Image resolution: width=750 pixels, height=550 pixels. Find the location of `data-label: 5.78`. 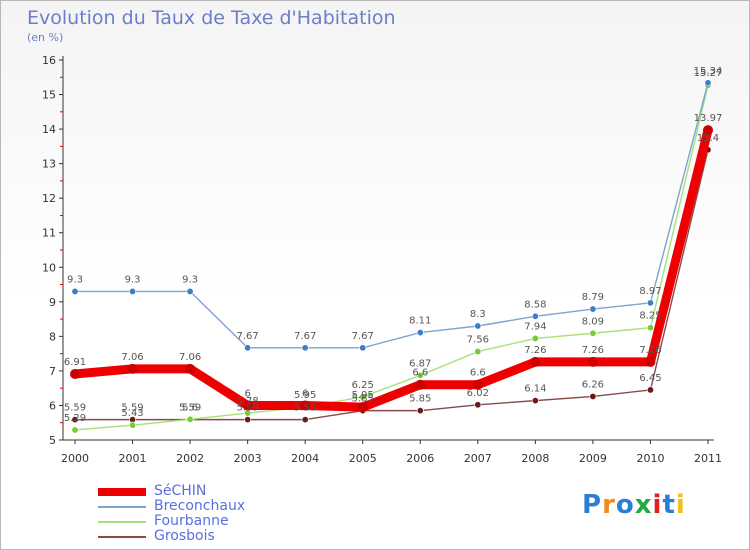

data-label: 5.78 is located at coordinates (248, 401).